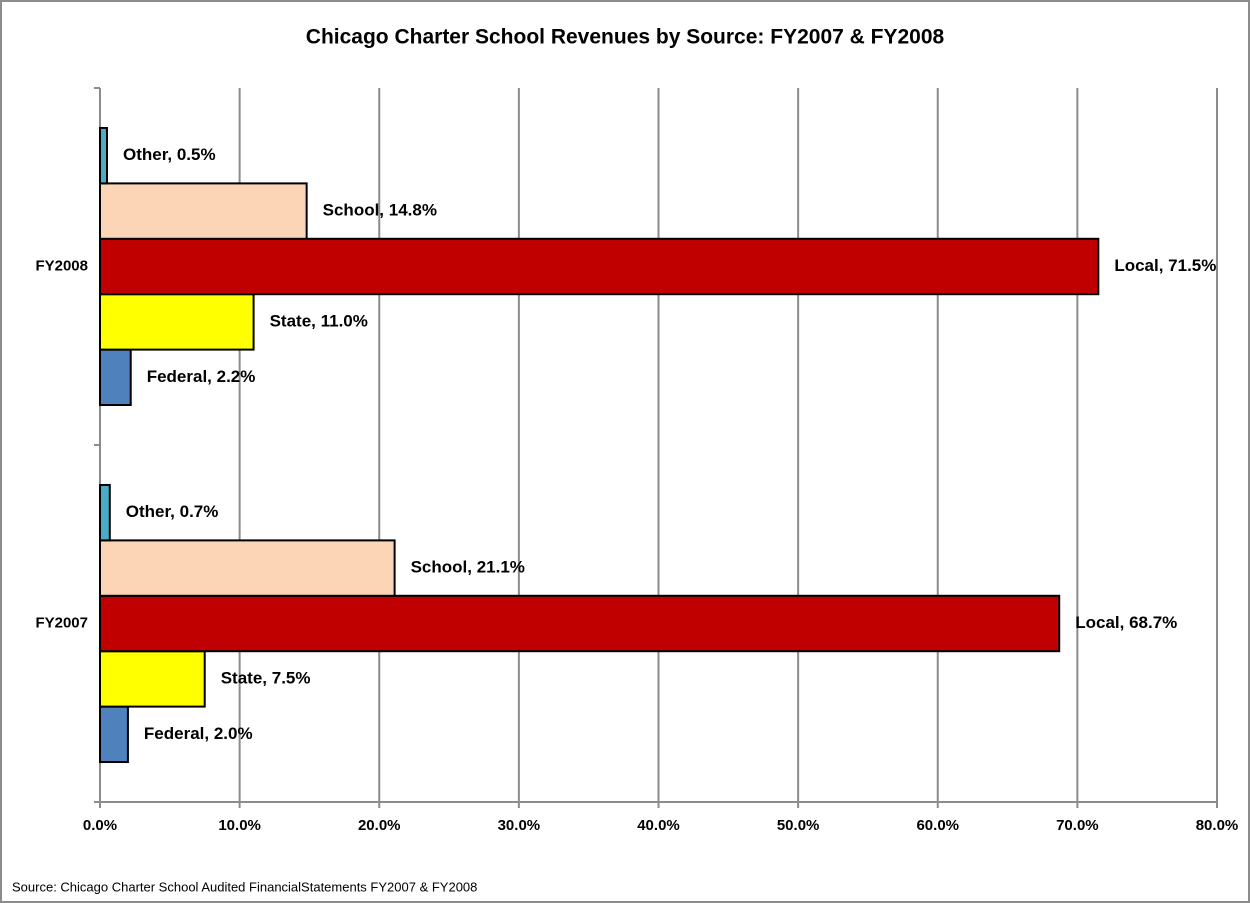 The image size is (1250, 903). What do you see at coordinates (239, 825) in the screenshot?
I see `x-tick-label: 10.0%` at bounding box center [239, 825].